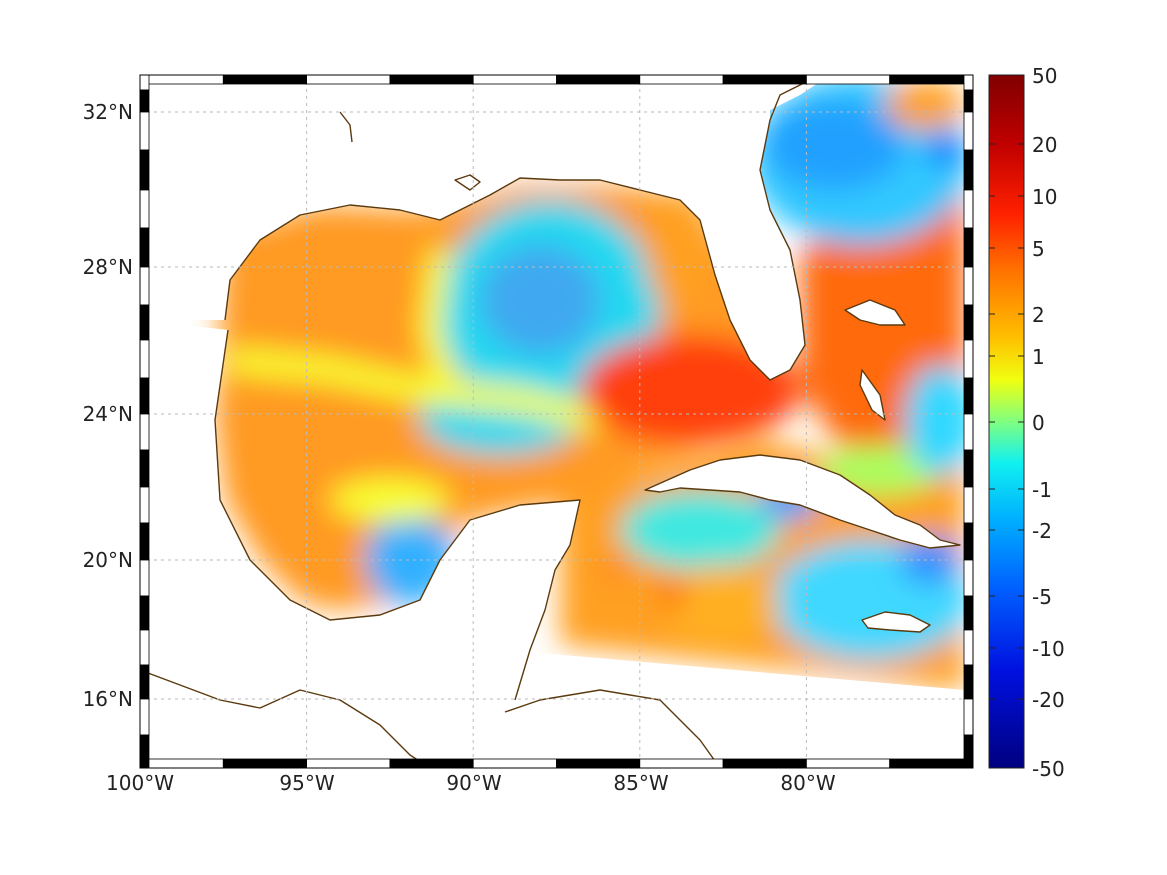 Image resolution: width=1167 pixels, height=875 pixels. I want to click on colorbar-label: 20, so click(1044, 145).